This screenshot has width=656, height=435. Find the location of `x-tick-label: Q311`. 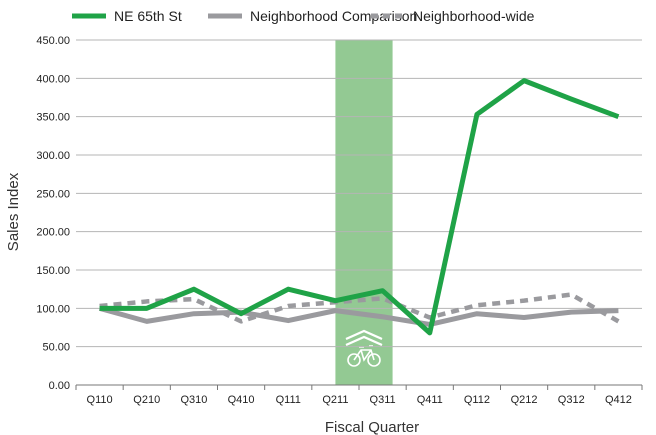

x-tick-label: Q311 is located at coordinates (383, 400).